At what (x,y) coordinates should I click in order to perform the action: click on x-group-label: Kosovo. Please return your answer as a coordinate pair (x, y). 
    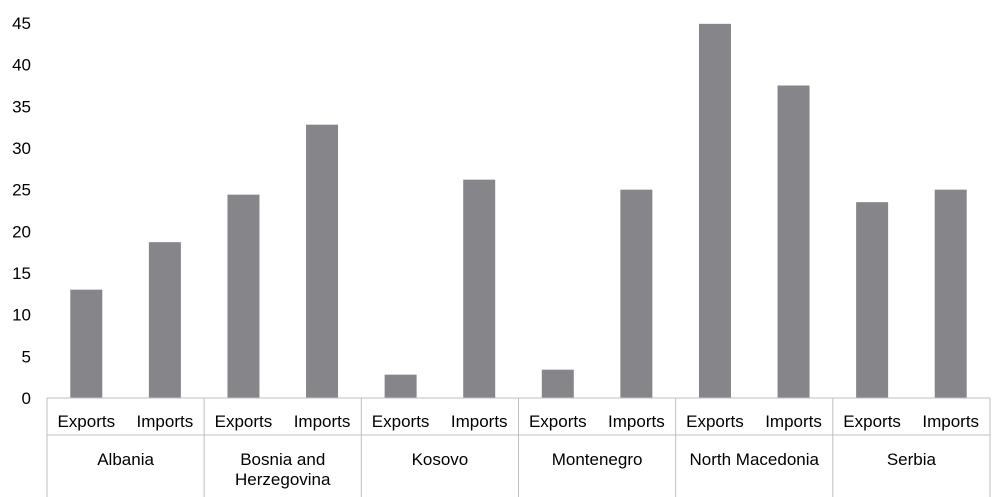
    Looking at the image, I should click on (440, 459).